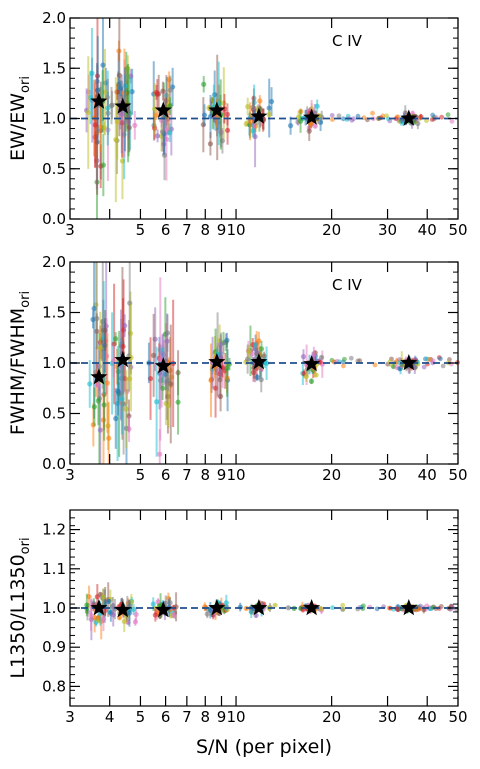 The image size is (480, 769). What do you see at coordinates (70, 230) in the screenshot?
I see `x-tick-label: 3` at bounding box center [70, 230].